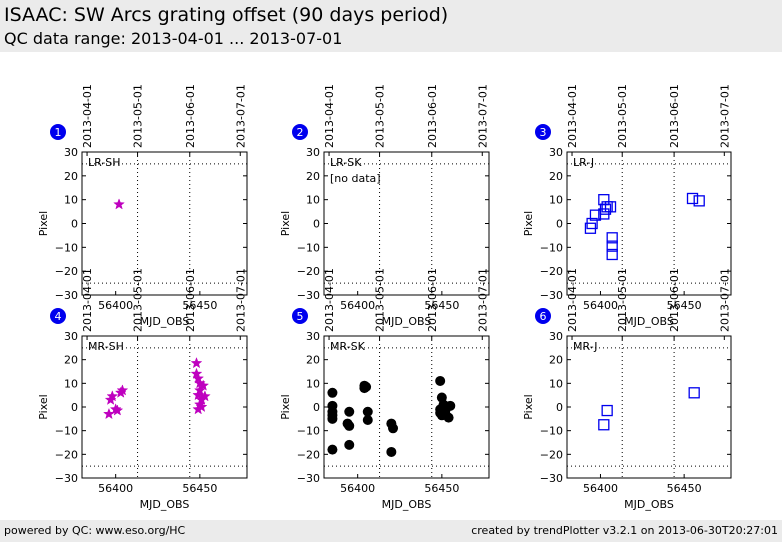 This screenshot has height=542, width=782. What do you see at coordinates (104, 162) in the screenshot?
I see `panel-label: LR-SH` at bounding box center [104, 162].